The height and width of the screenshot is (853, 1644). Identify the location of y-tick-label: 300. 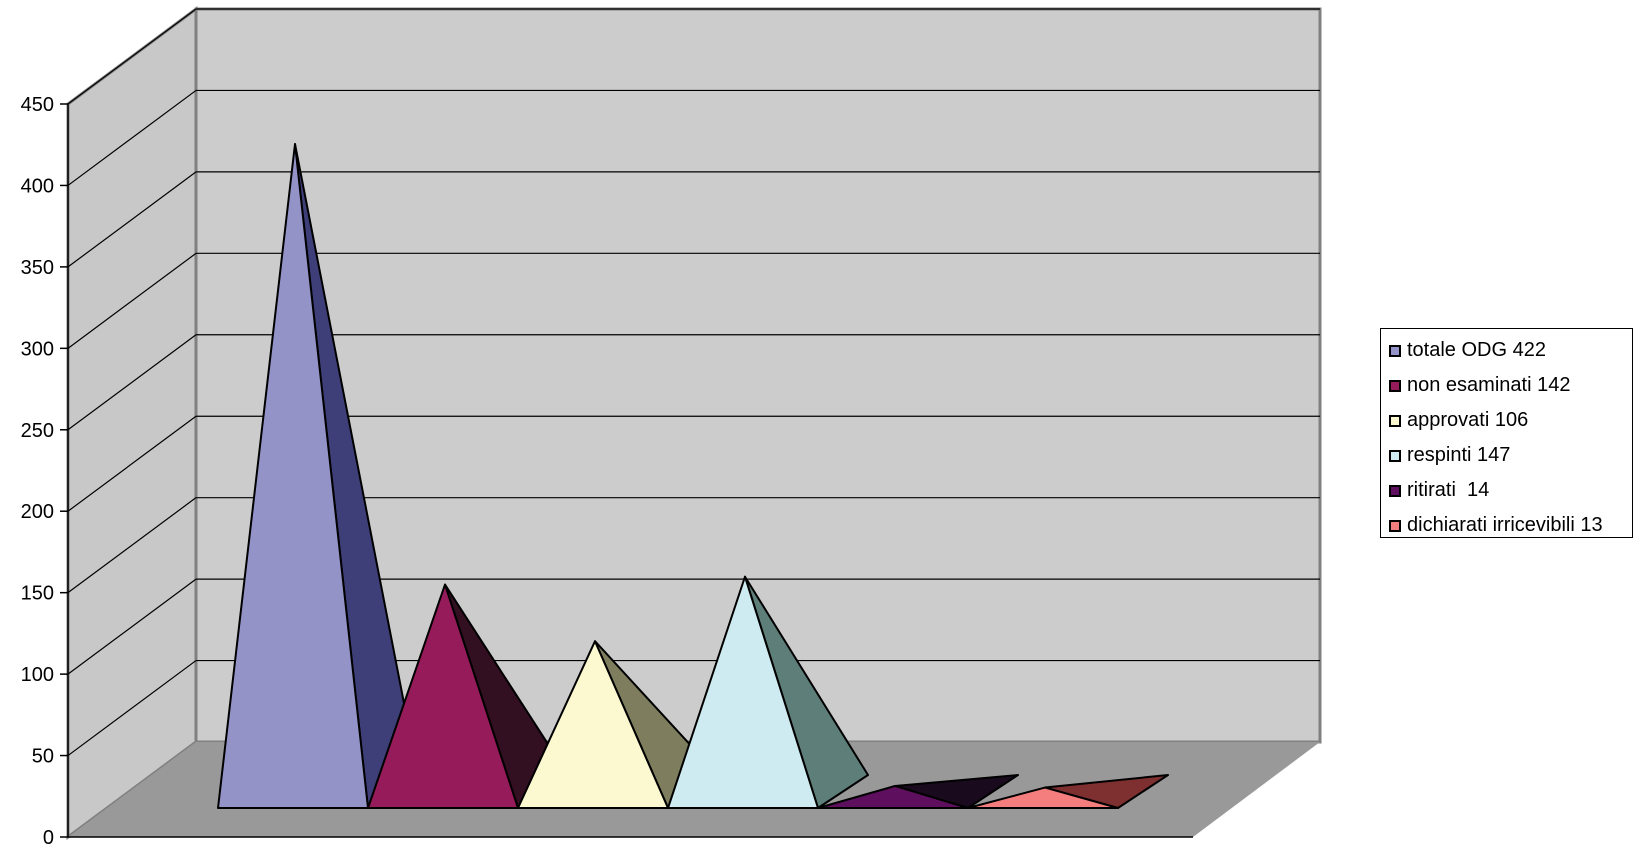
(37, 349).